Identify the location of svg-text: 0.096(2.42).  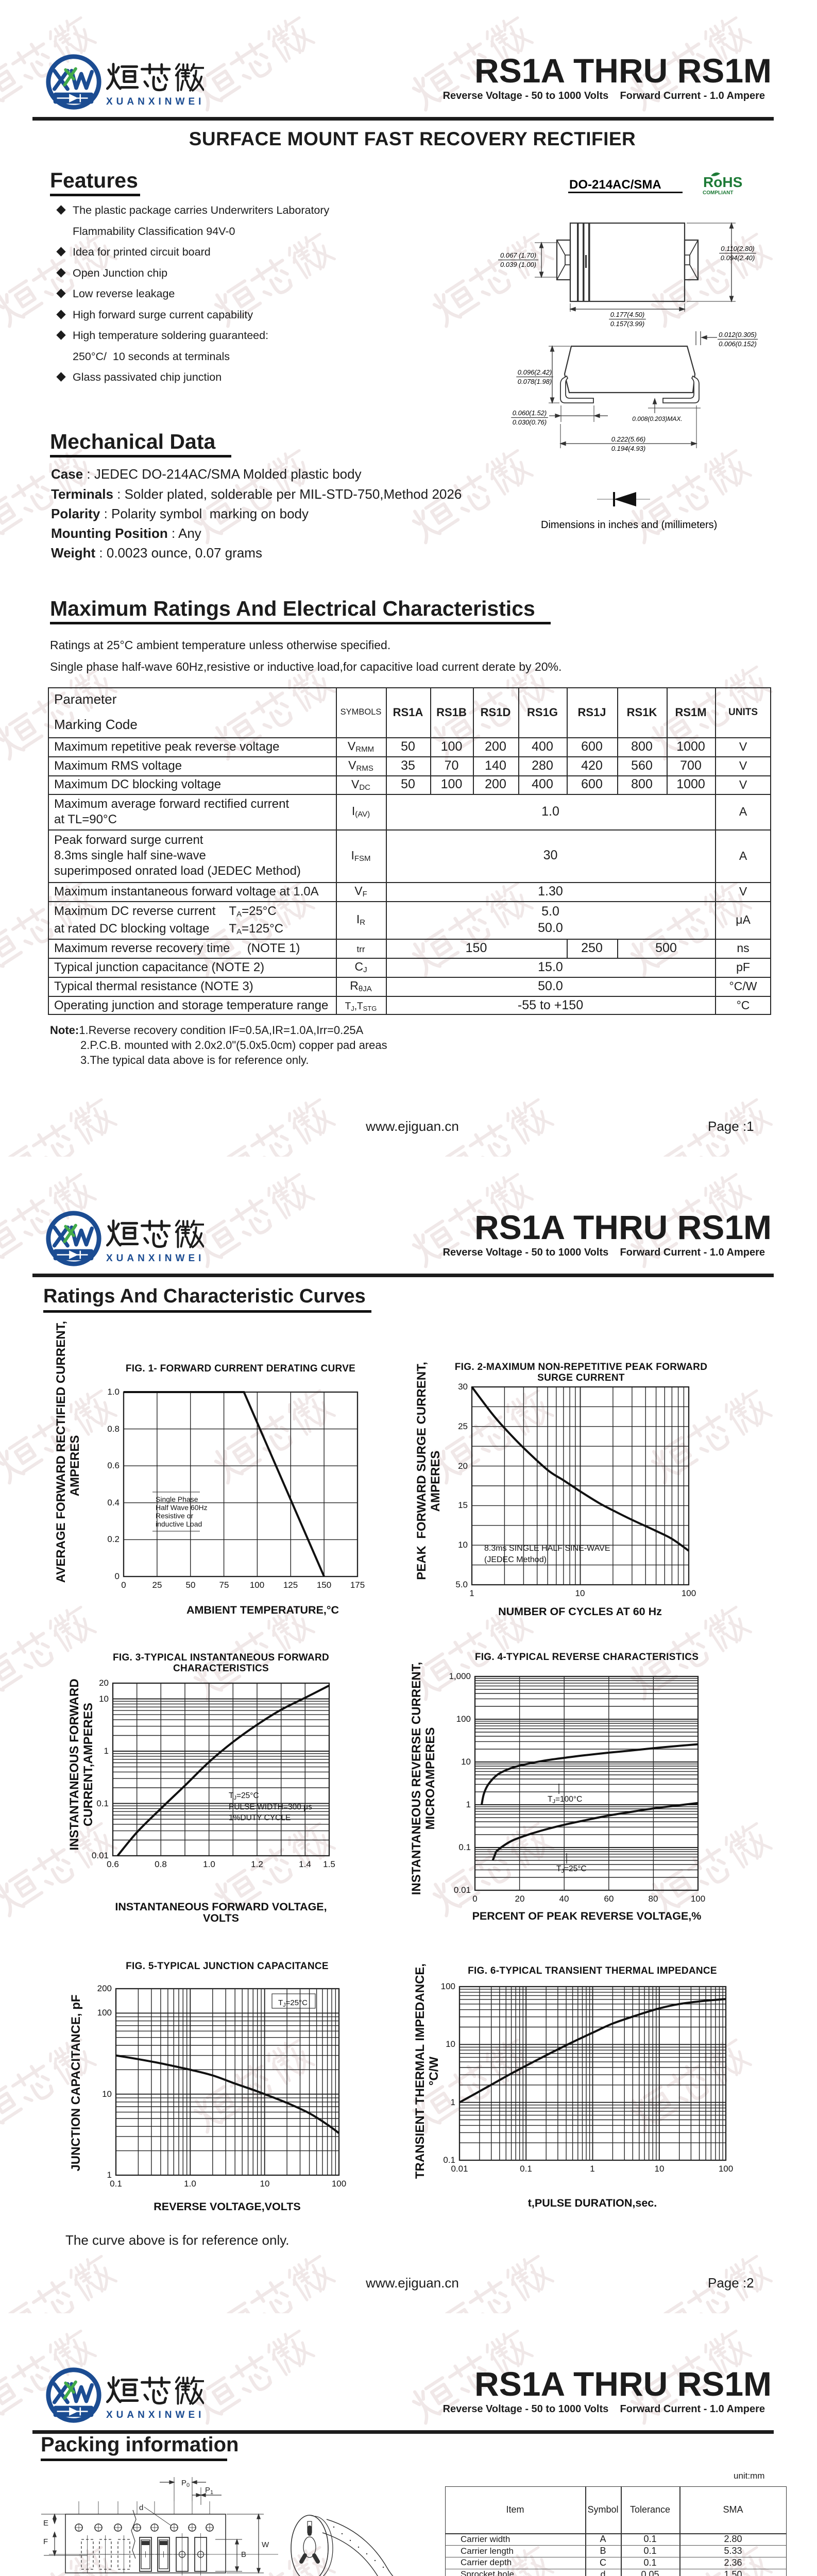
(535, 372).